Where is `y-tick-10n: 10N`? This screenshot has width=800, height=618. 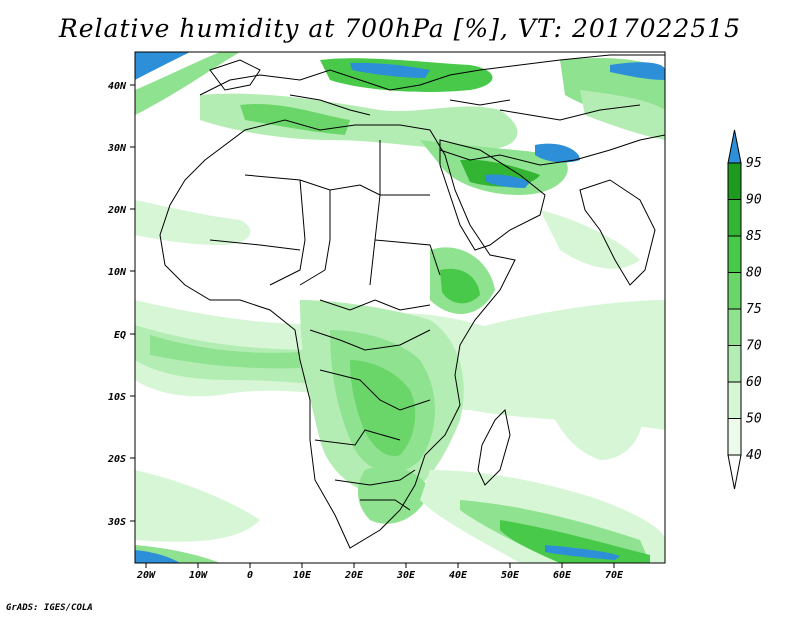 y-tick-10n: 10N is located at coordinates (117, 272).